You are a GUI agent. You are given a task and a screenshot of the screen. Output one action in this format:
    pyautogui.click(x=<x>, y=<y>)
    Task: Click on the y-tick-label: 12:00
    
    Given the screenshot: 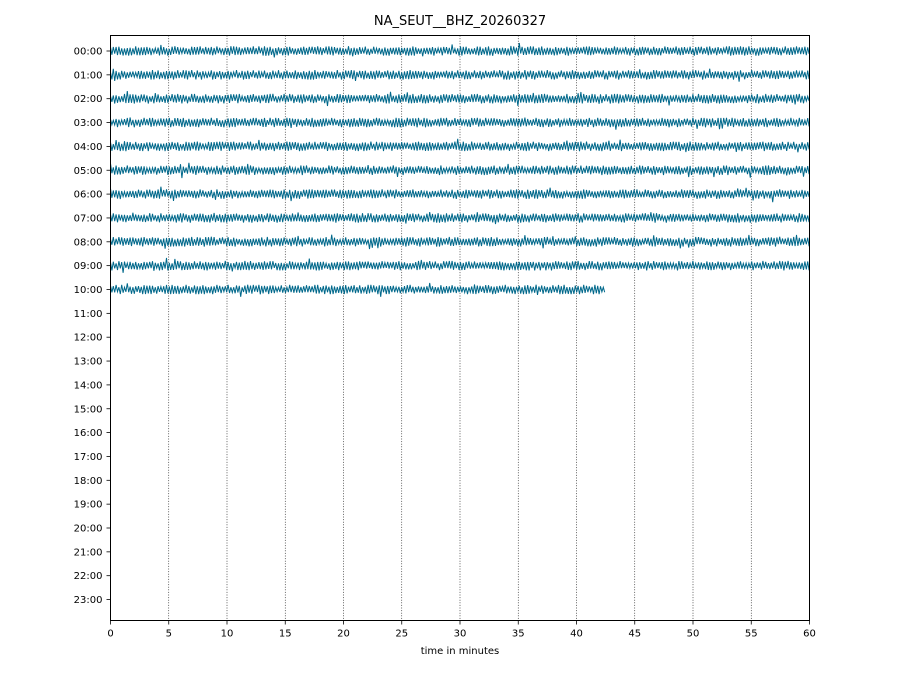 What is the action you would take?
    pyautogui.click(x=88, y=338)
    